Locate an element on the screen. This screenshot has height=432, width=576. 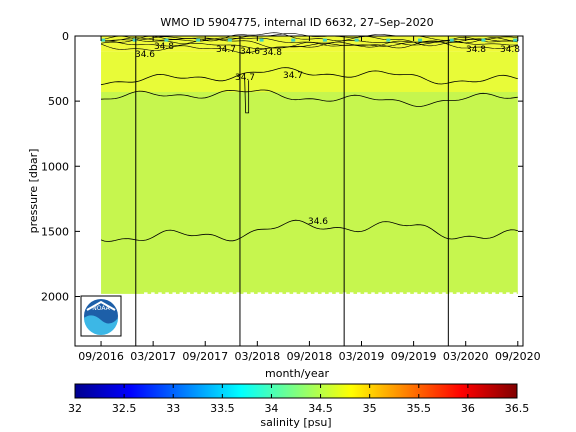
colorbar-label: salinity [psu] is located at coordinates (295, 422).